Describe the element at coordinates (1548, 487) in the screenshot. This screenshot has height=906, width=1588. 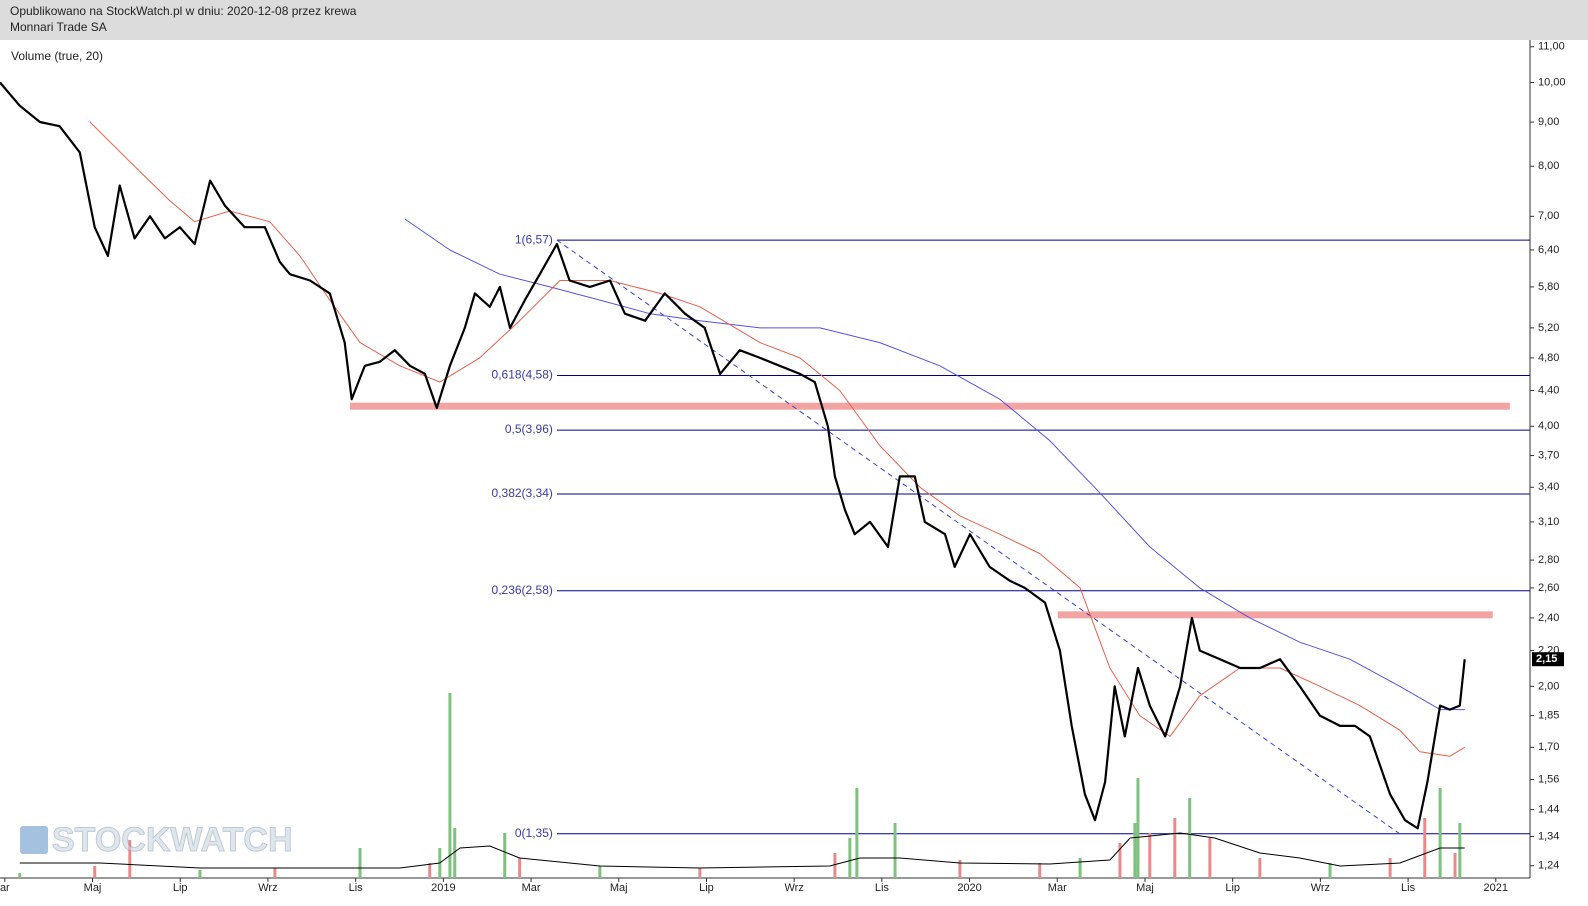
I see `y-tick-label: 3,40` at that location.